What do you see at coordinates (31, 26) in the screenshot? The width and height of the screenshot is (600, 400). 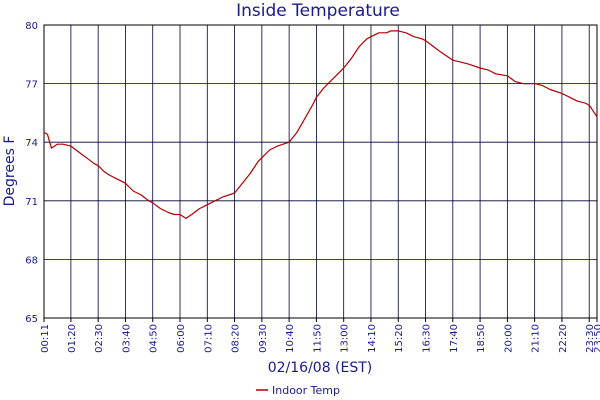 I see `y-tick-label: 80` at bounding box center [31, 26].